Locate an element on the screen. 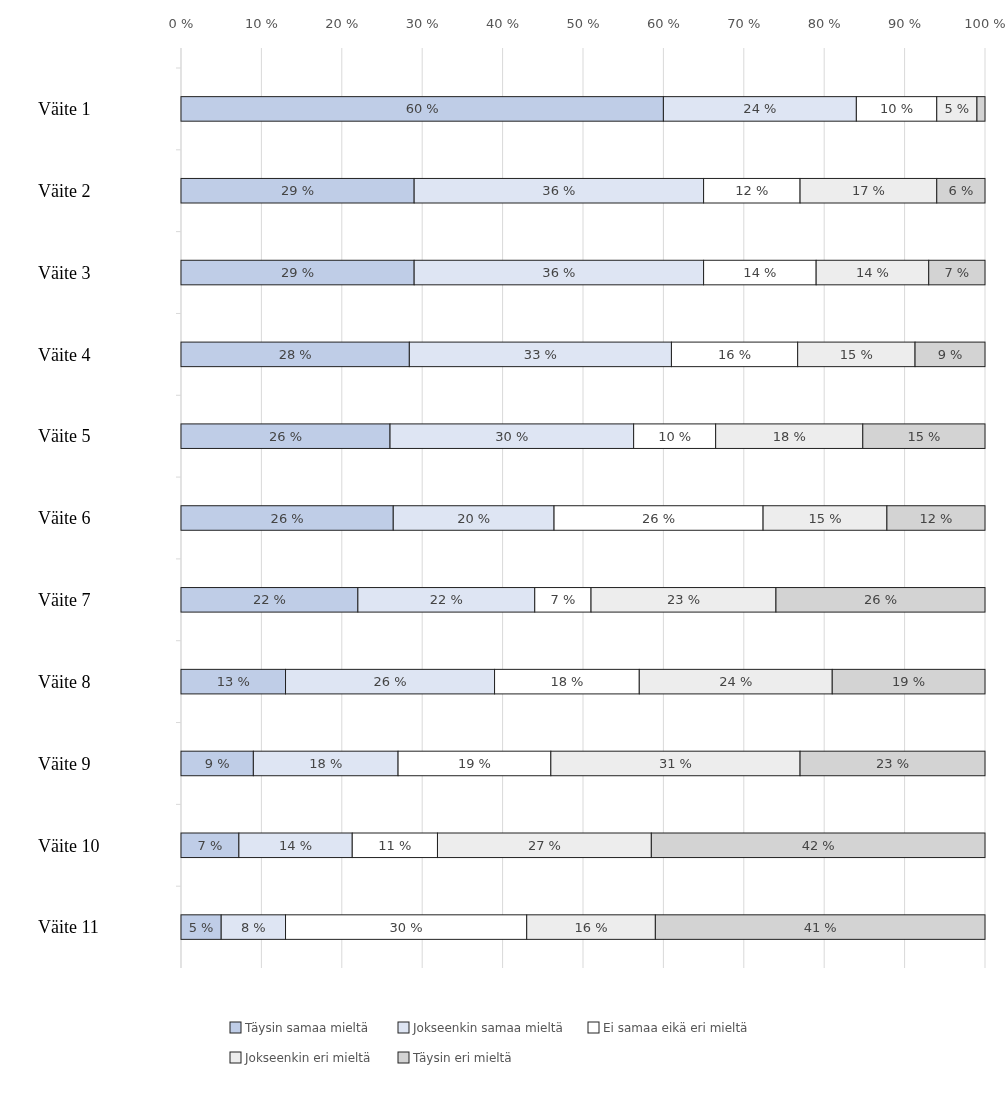  data-label: 17 % is located at coordinates (868, 191).